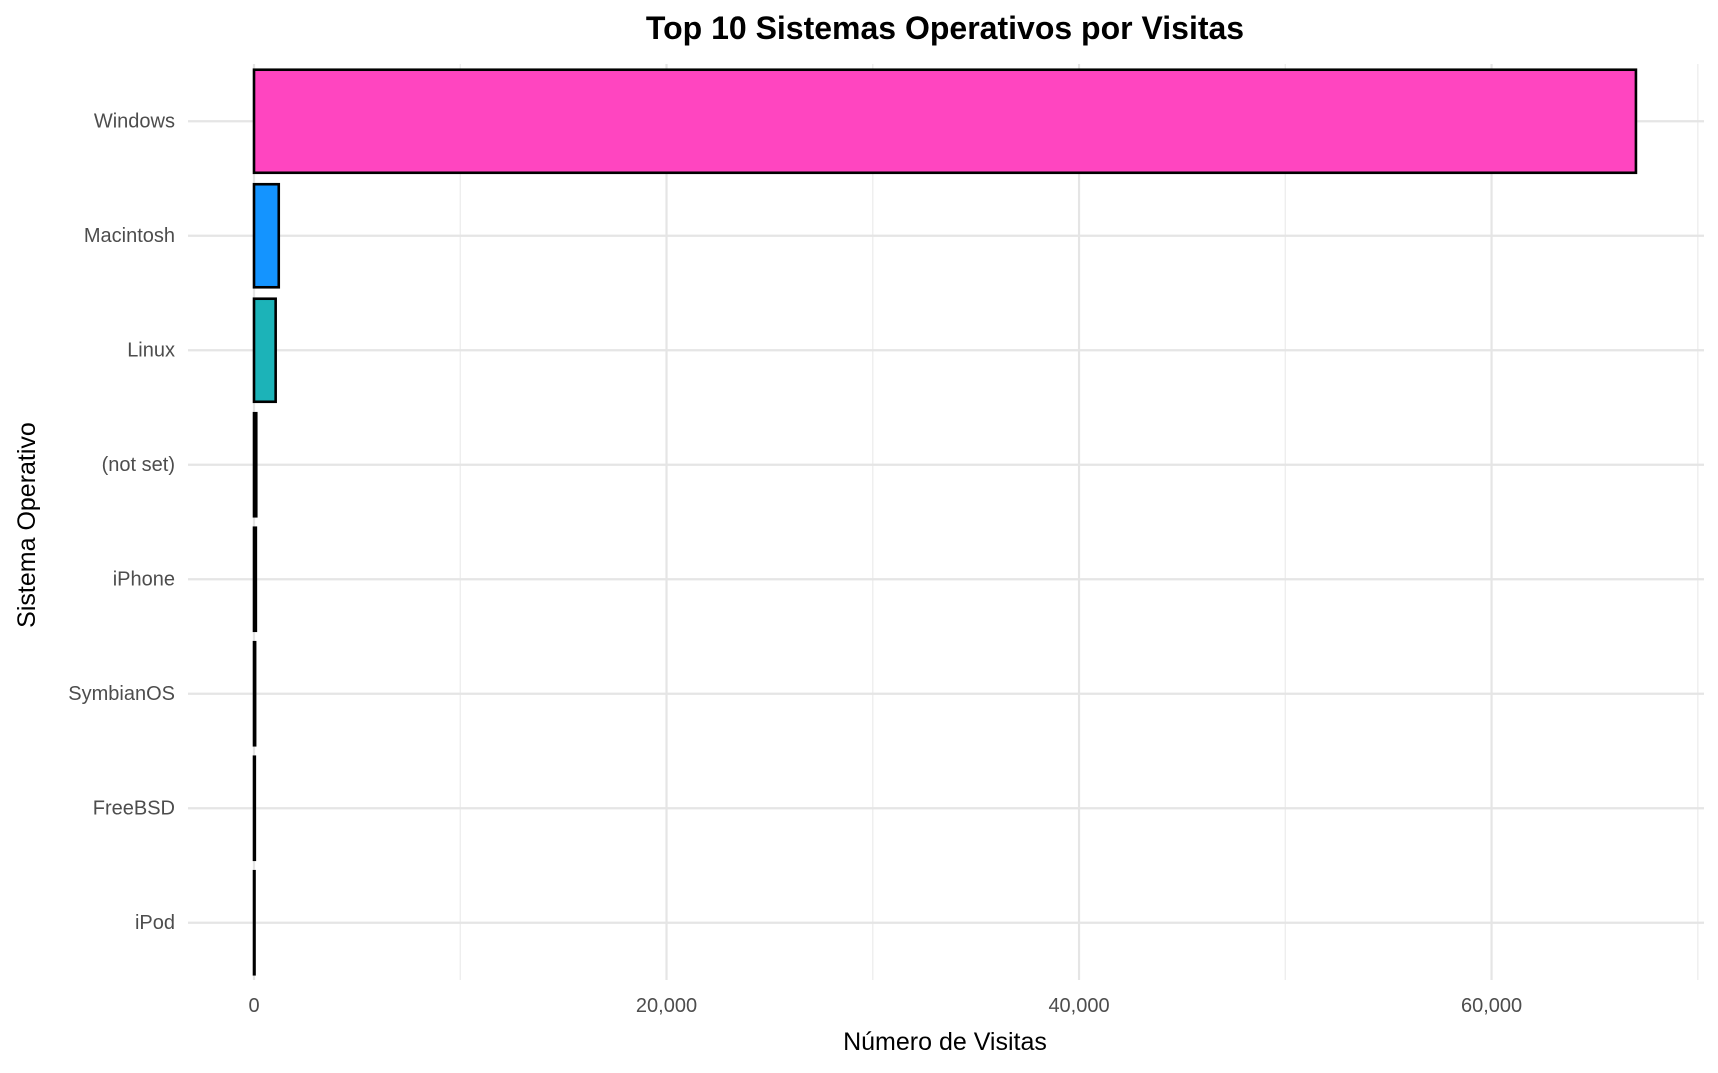  I want to click on x-tick-label: 40,000, so click(1078, 1006).